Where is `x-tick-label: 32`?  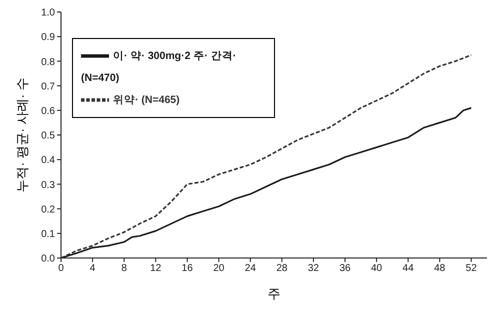
x-tick-label: 32 is located at coordinates (314, 268).